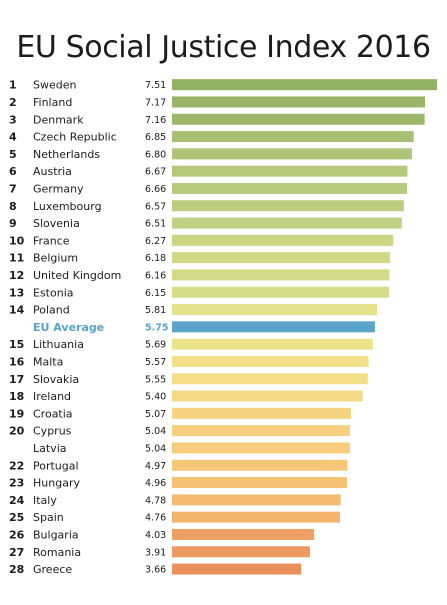  I want to click on country-label: Portugal, so click(56, 465).